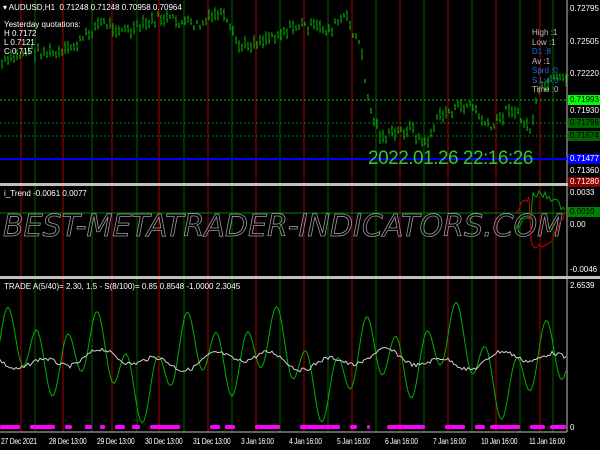 The width and height of the screenshot is (600, 450). Describe the element at coordinates (32, 7) in the screenshot. I see `symbol-title: AUDUSD,H1` at that location.